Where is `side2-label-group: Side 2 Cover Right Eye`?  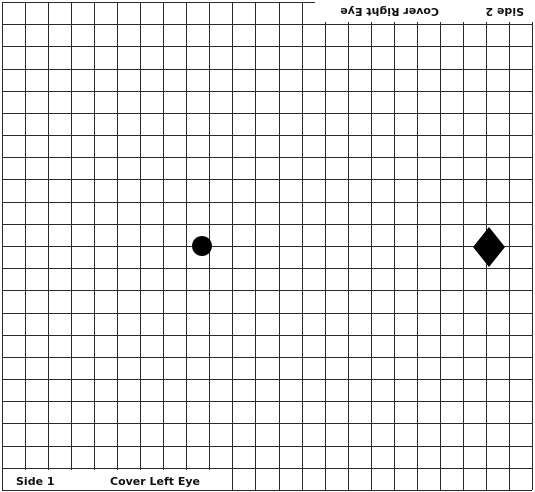
side2-label-group: Side 2 Cover Right Eye is located at coordinates (432, 11).